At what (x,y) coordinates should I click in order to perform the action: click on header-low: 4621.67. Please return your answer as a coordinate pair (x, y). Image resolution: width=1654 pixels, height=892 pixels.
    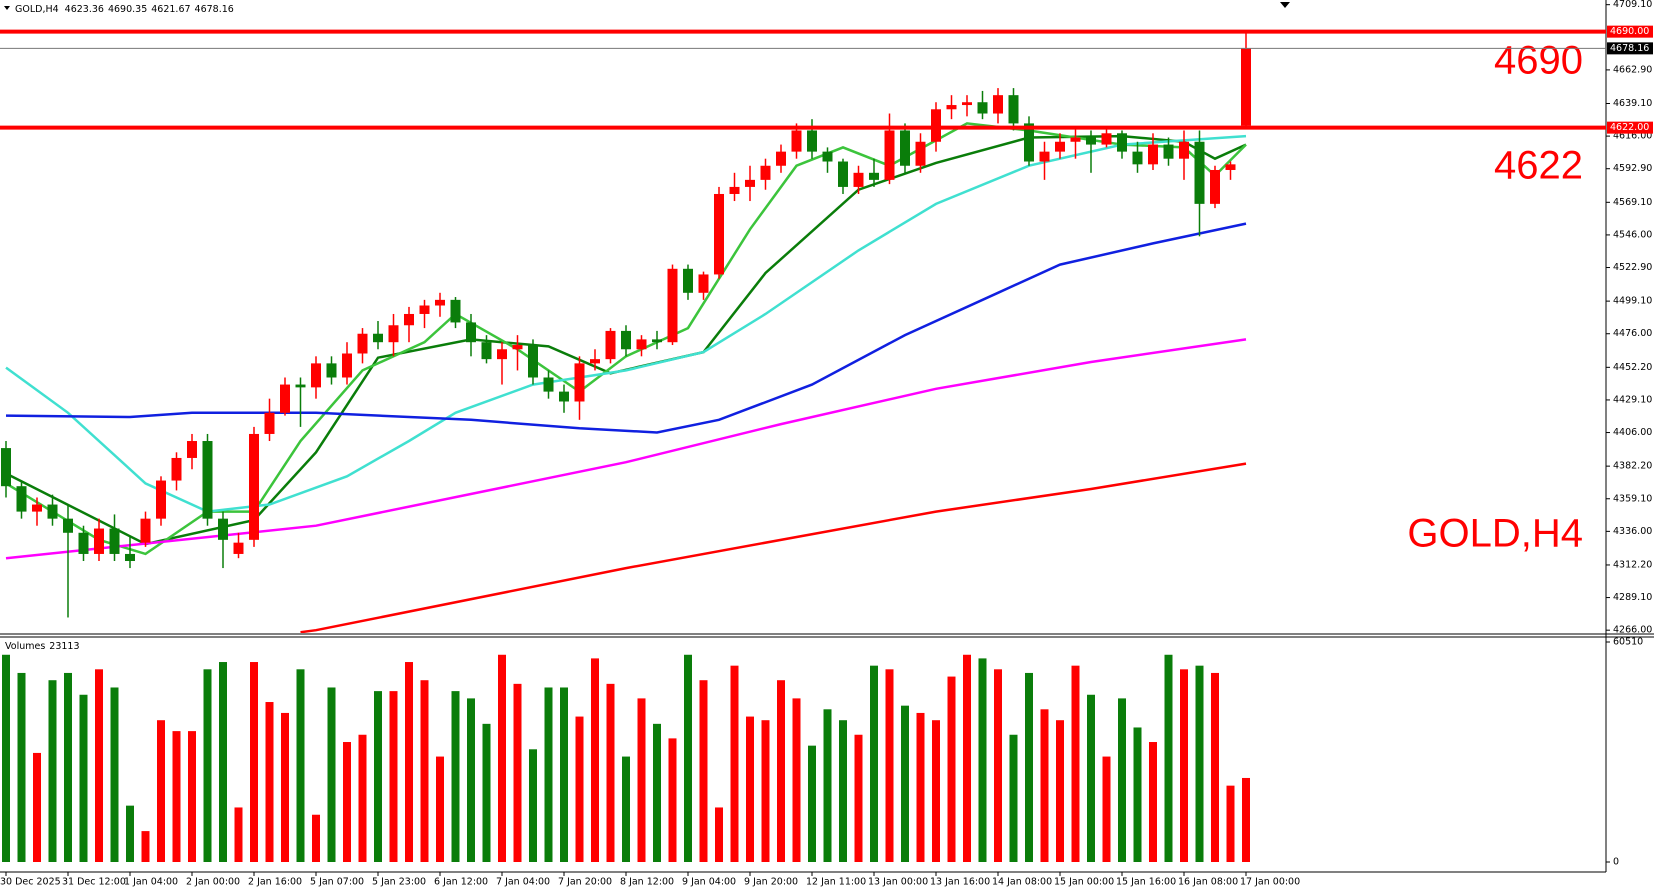
    Looking at the image, I should click on (170, 9).